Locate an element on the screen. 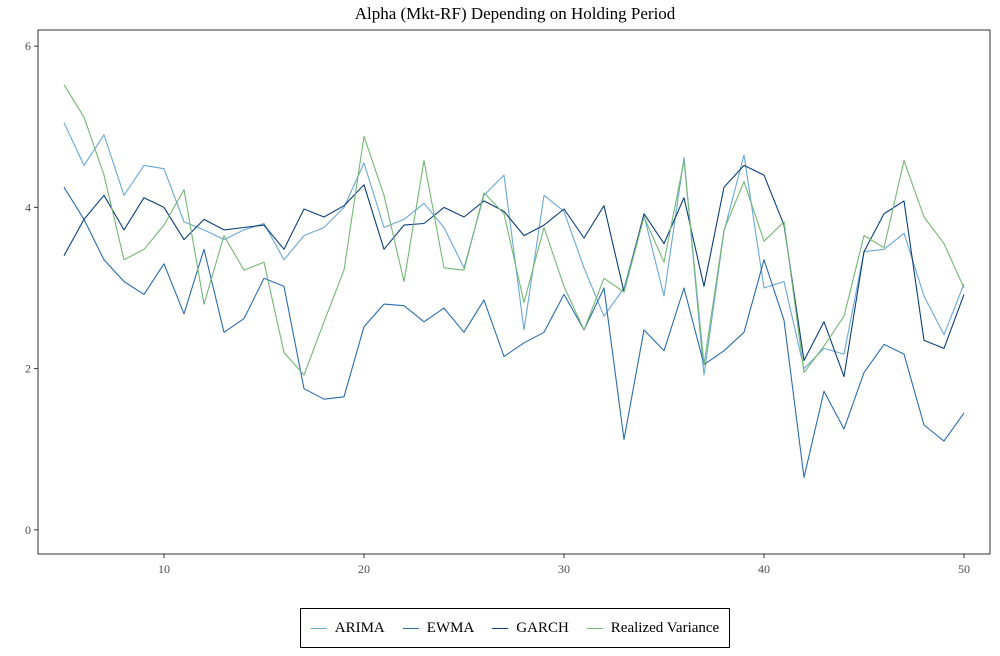 The width and height of the screenshot is (1000, 656). y-tick-label: 0 is located at coordinates (28, 530).